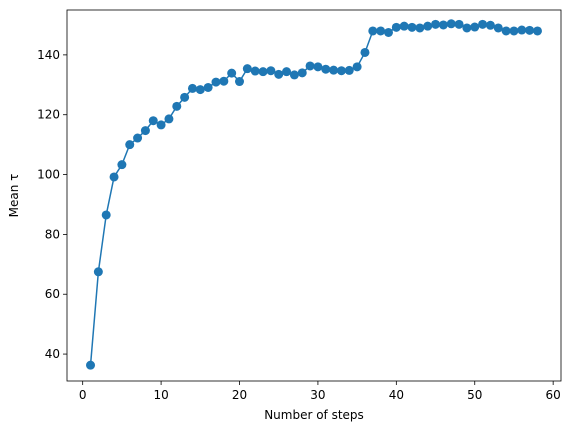 The image size is (573, 432). Describe the element at coordinates (396, 395) in the screenshot. I see `x-tick-label: 40` at that location.